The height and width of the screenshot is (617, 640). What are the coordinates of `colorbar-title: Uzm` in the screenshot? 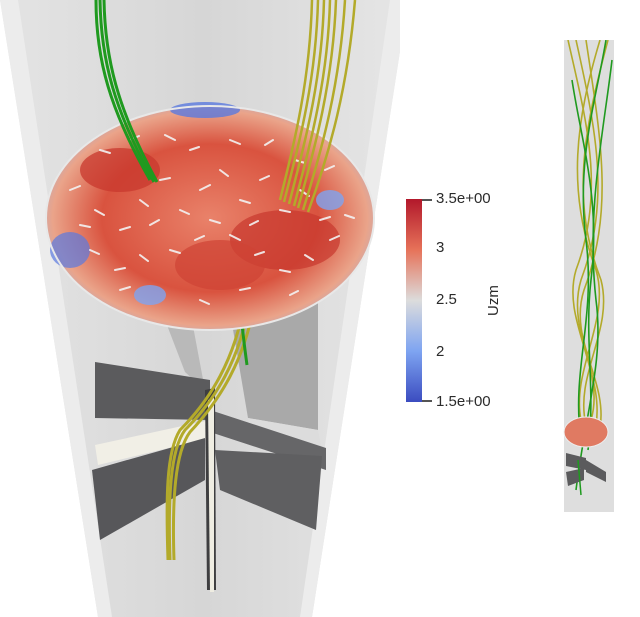 It's located at (493, 300).